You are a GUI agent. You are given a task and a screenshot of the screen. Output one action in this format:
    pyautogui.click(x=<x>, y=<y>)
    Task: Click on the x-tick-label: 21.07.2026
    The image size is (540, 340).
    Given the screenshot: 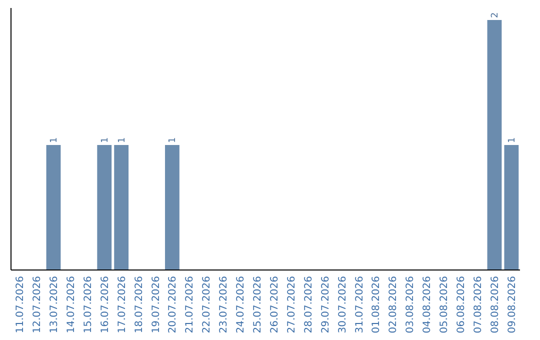 What is the action you would take?
    pyautogui.click(x=190, y=305)
    